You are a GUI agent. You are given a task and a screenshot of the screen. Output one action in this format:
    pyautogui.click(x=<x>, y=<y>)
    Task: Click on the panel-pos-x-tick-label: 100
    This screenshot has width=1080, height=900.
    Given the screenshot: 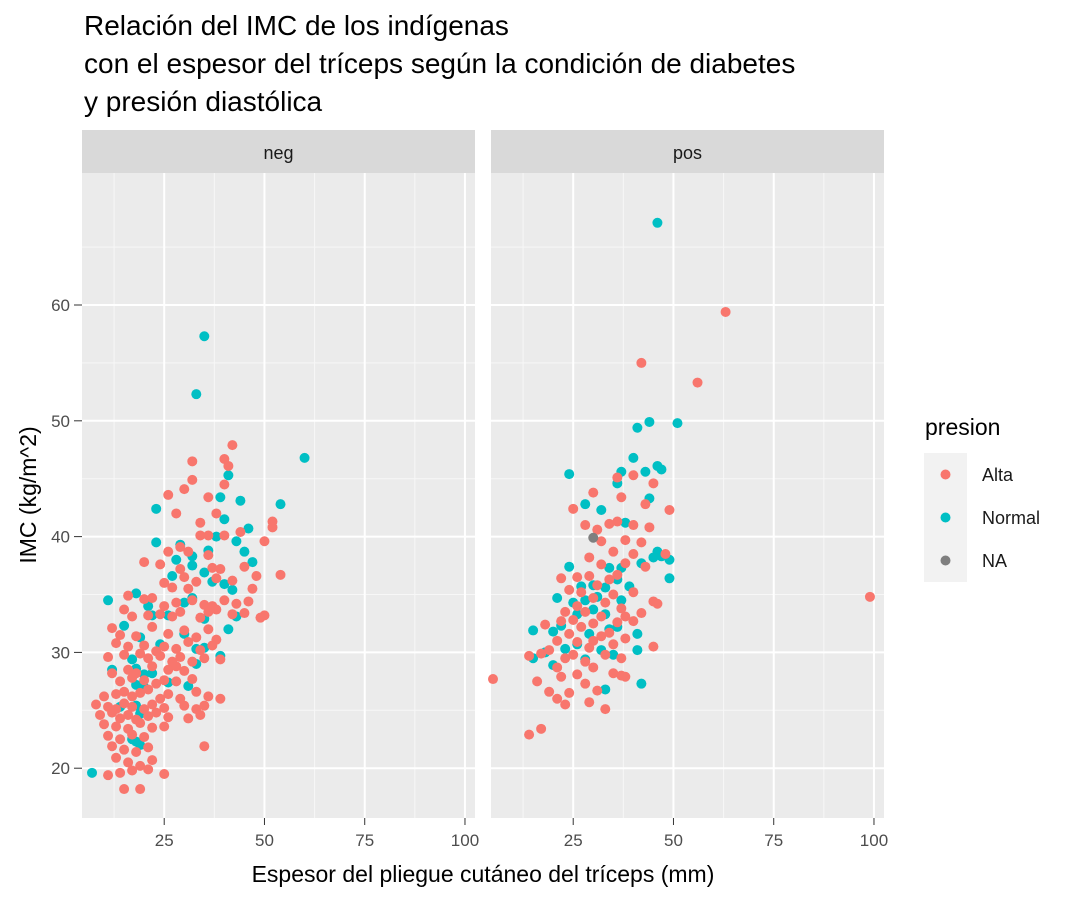 What is the action you would take?
    pyautogui.click(x=874, y=840)
    